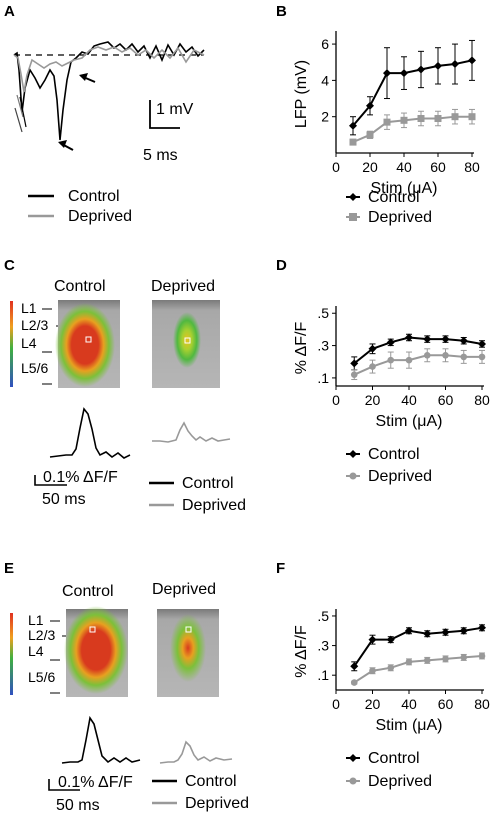 The width and height of the screenshot is (490, 819). What do you see at coordinates (20, 106) in the screenshot?
I see `stim-artifact` at bounding box center [20, 106].